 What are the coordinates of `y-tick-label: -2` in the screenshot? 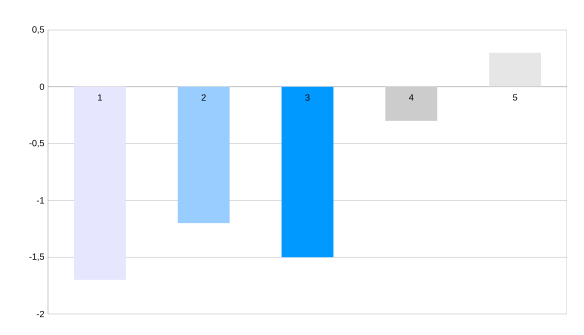 It's located at (40, 314).